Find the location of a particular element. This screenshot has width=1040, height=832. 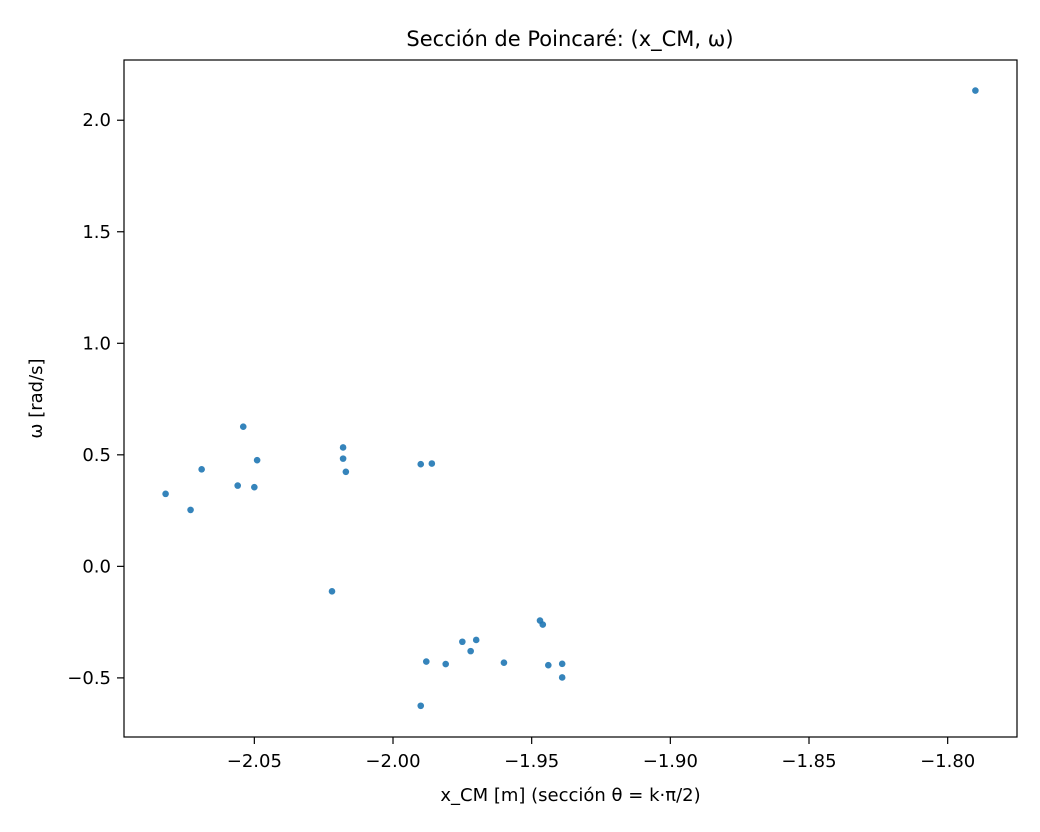

x-axis-label: x_CM [m] (sección θ = k·π/2) is located at coordinates (570, 795).